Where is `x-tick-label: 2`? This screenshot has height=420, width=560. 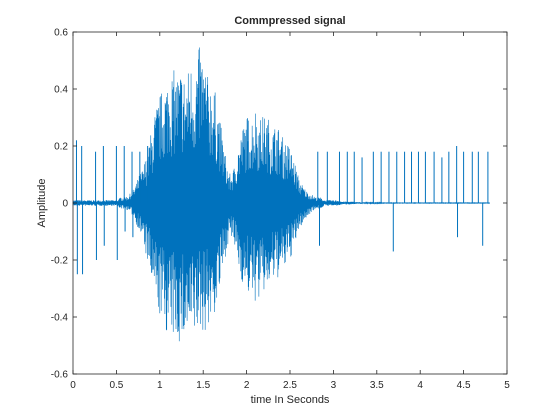
x-tick-label: 2 is located at coordinates (247, 385).